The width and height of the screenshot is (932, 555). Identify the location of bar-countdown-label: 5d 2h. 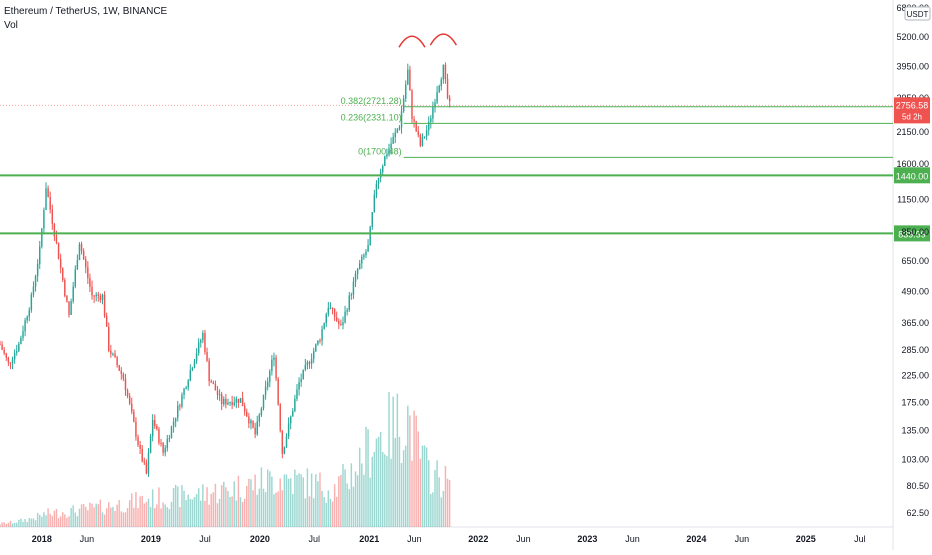
(912, 116).